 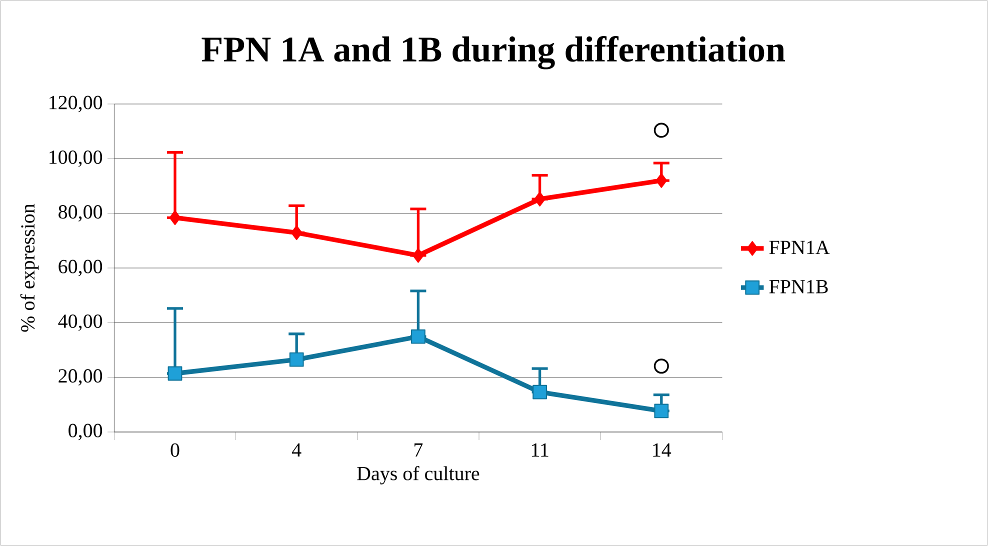 What do you see at coordinates (540, 450) in the screenshot?
I see `x-tick-label: 11` at bounding box center [540, 450].